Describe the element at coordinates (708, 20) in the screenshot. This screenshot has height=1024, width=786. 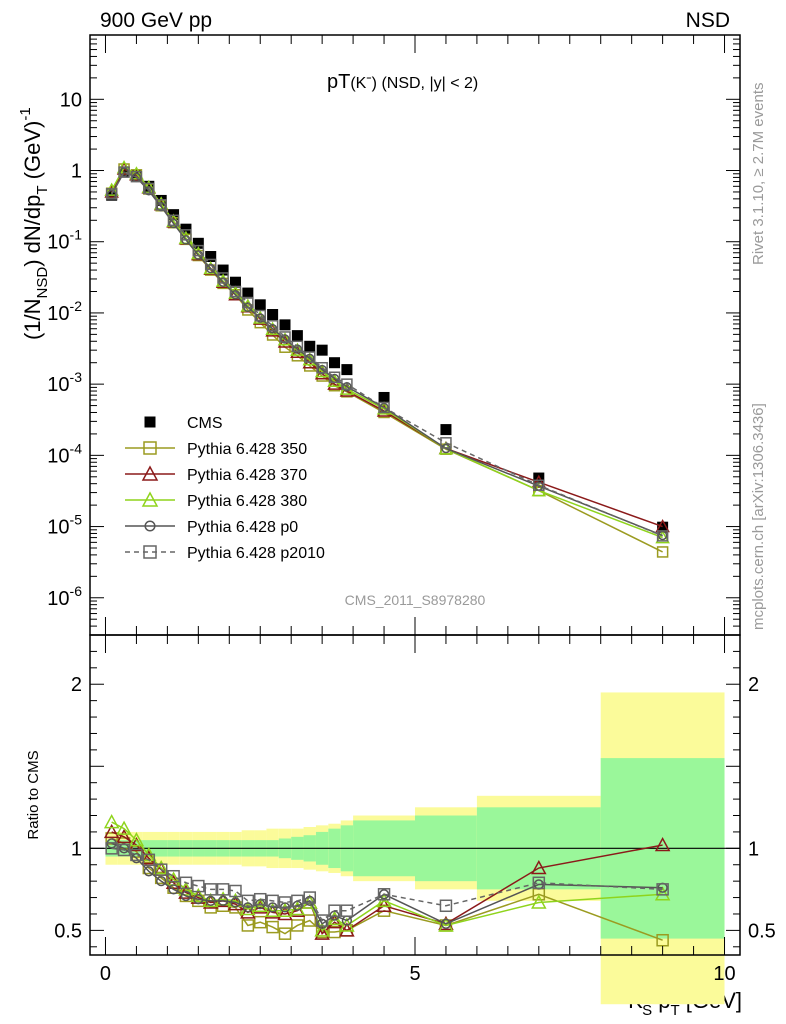
I see `header-right: NSD` at that location.